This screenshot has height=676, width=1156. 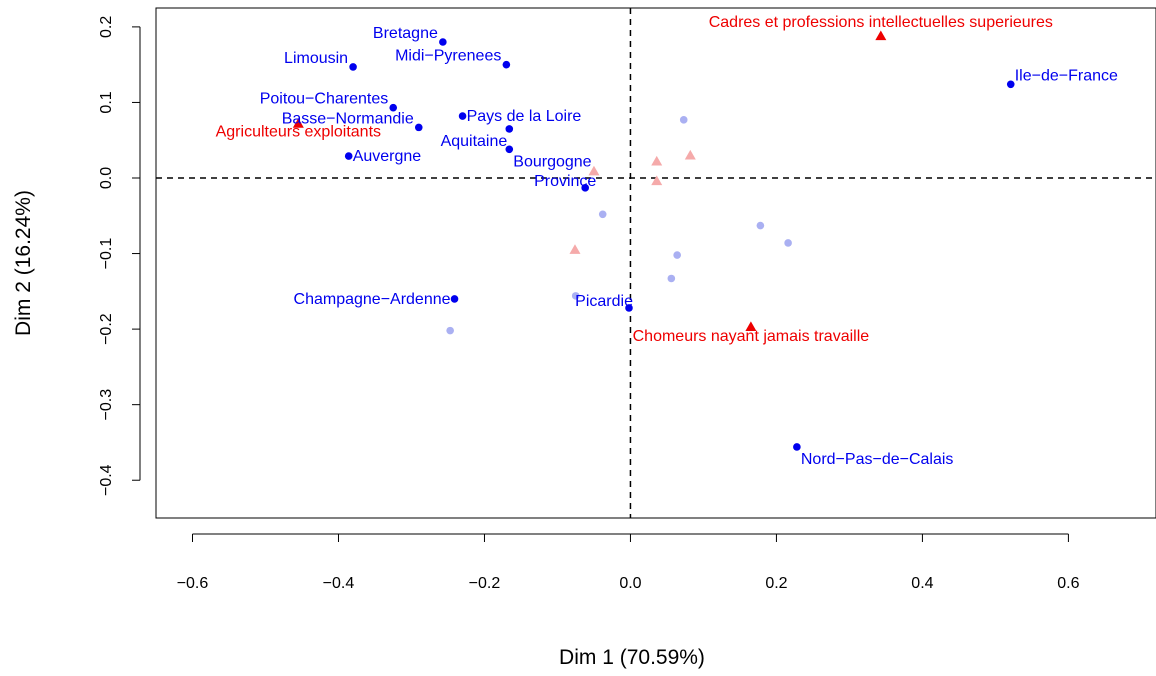 What do you see at coordinates (628, 562) in the screenshot?
I see `x-axis: −0.6 −0.4 −0.2 0.0 0.2 0.4 0.6` at bounding box center [628, 562].